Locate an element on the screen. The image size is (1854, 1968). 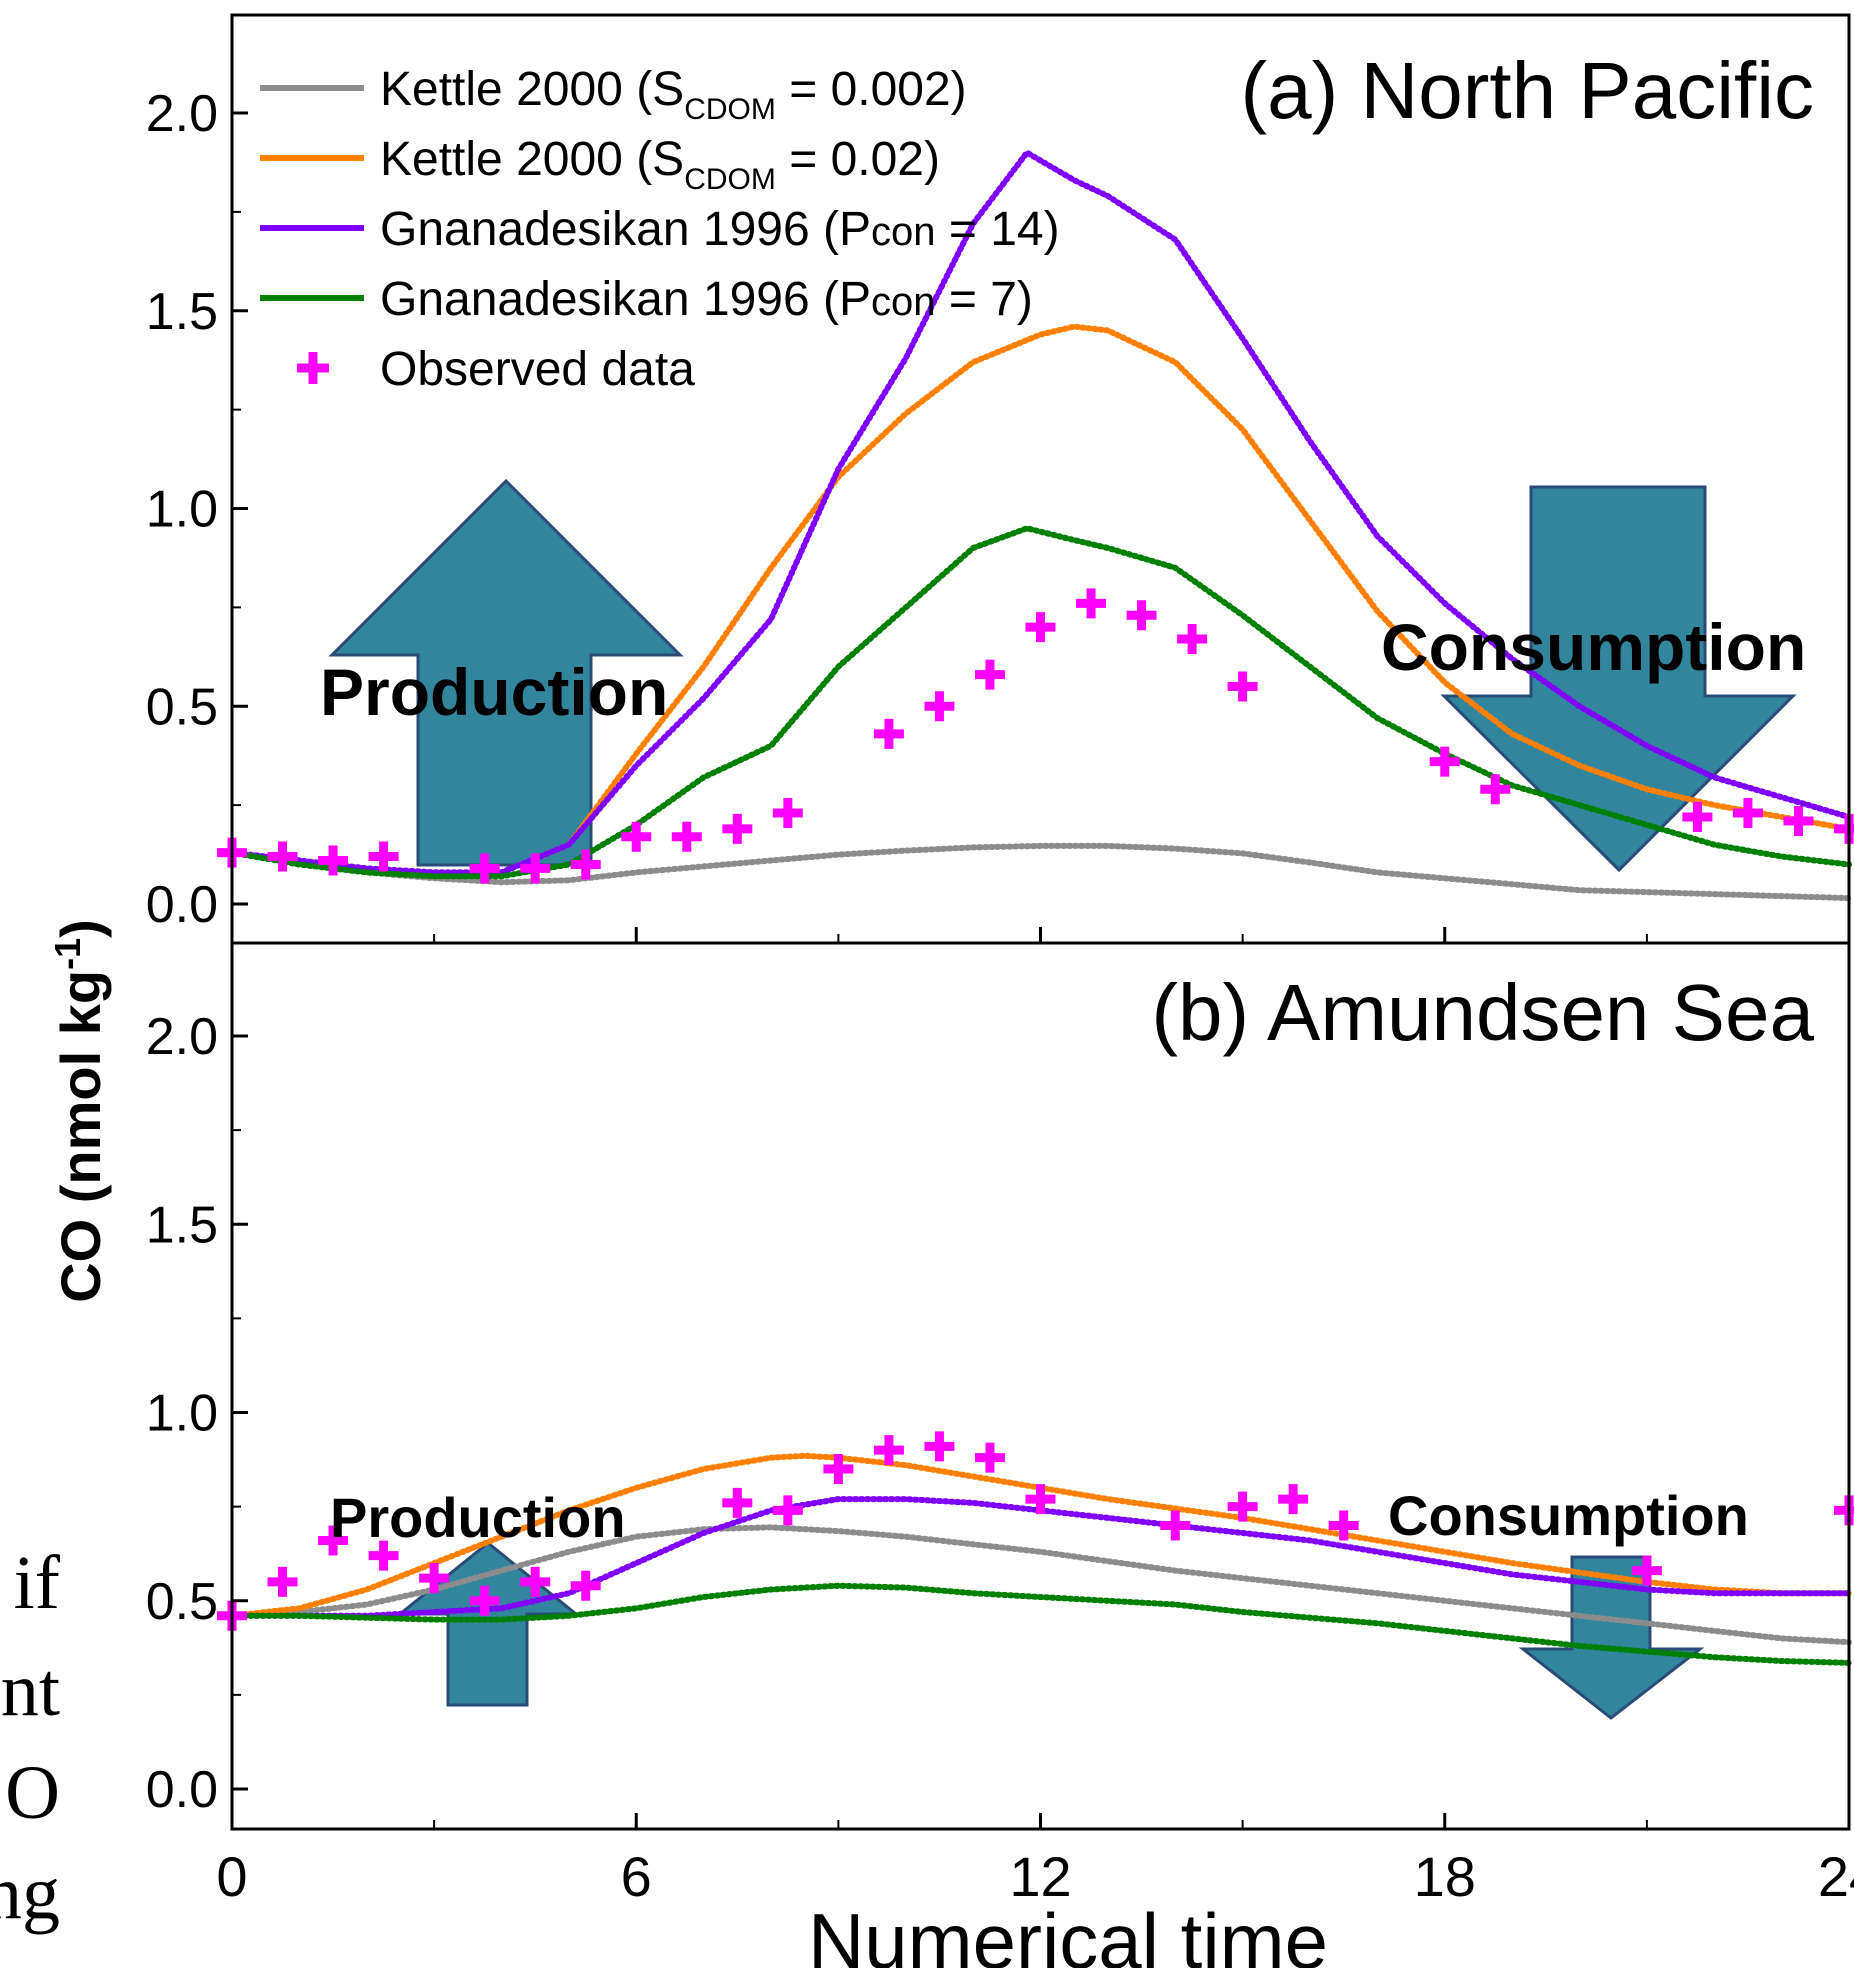
panel-b-title: (b) Amundsen Sea is located at coordinates (1482, 1012).